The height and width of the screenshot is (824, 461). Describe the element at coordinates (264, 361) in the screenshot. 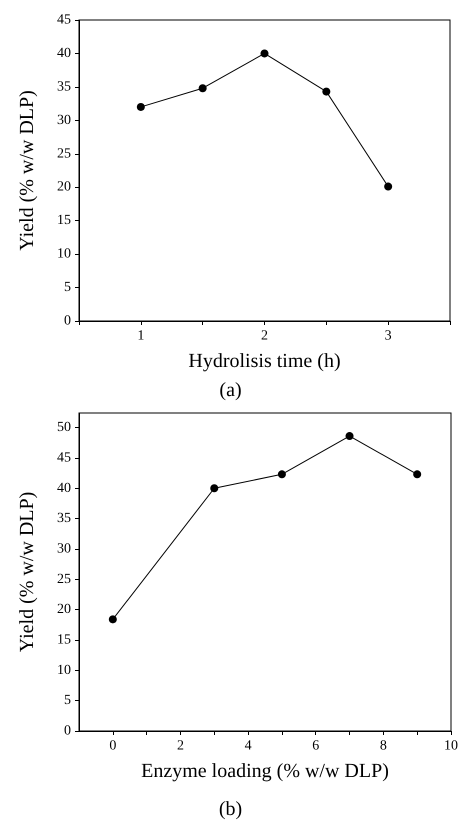

I see `x-axis-title: Hydrolisis time (h)` at that location.